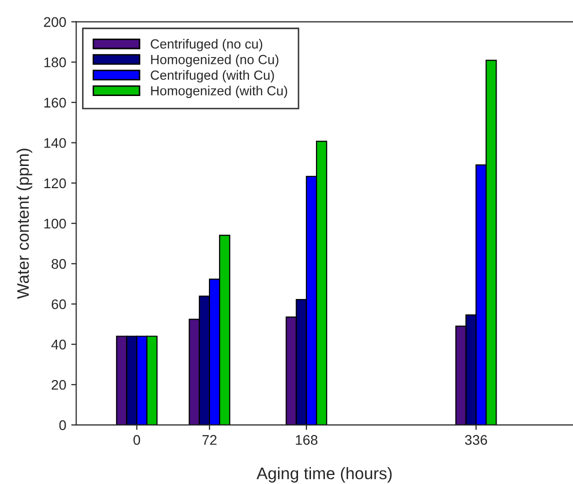 This screenshot has height=484, width=573. I want to click on y-tick-label: 80, so click(59, 264).